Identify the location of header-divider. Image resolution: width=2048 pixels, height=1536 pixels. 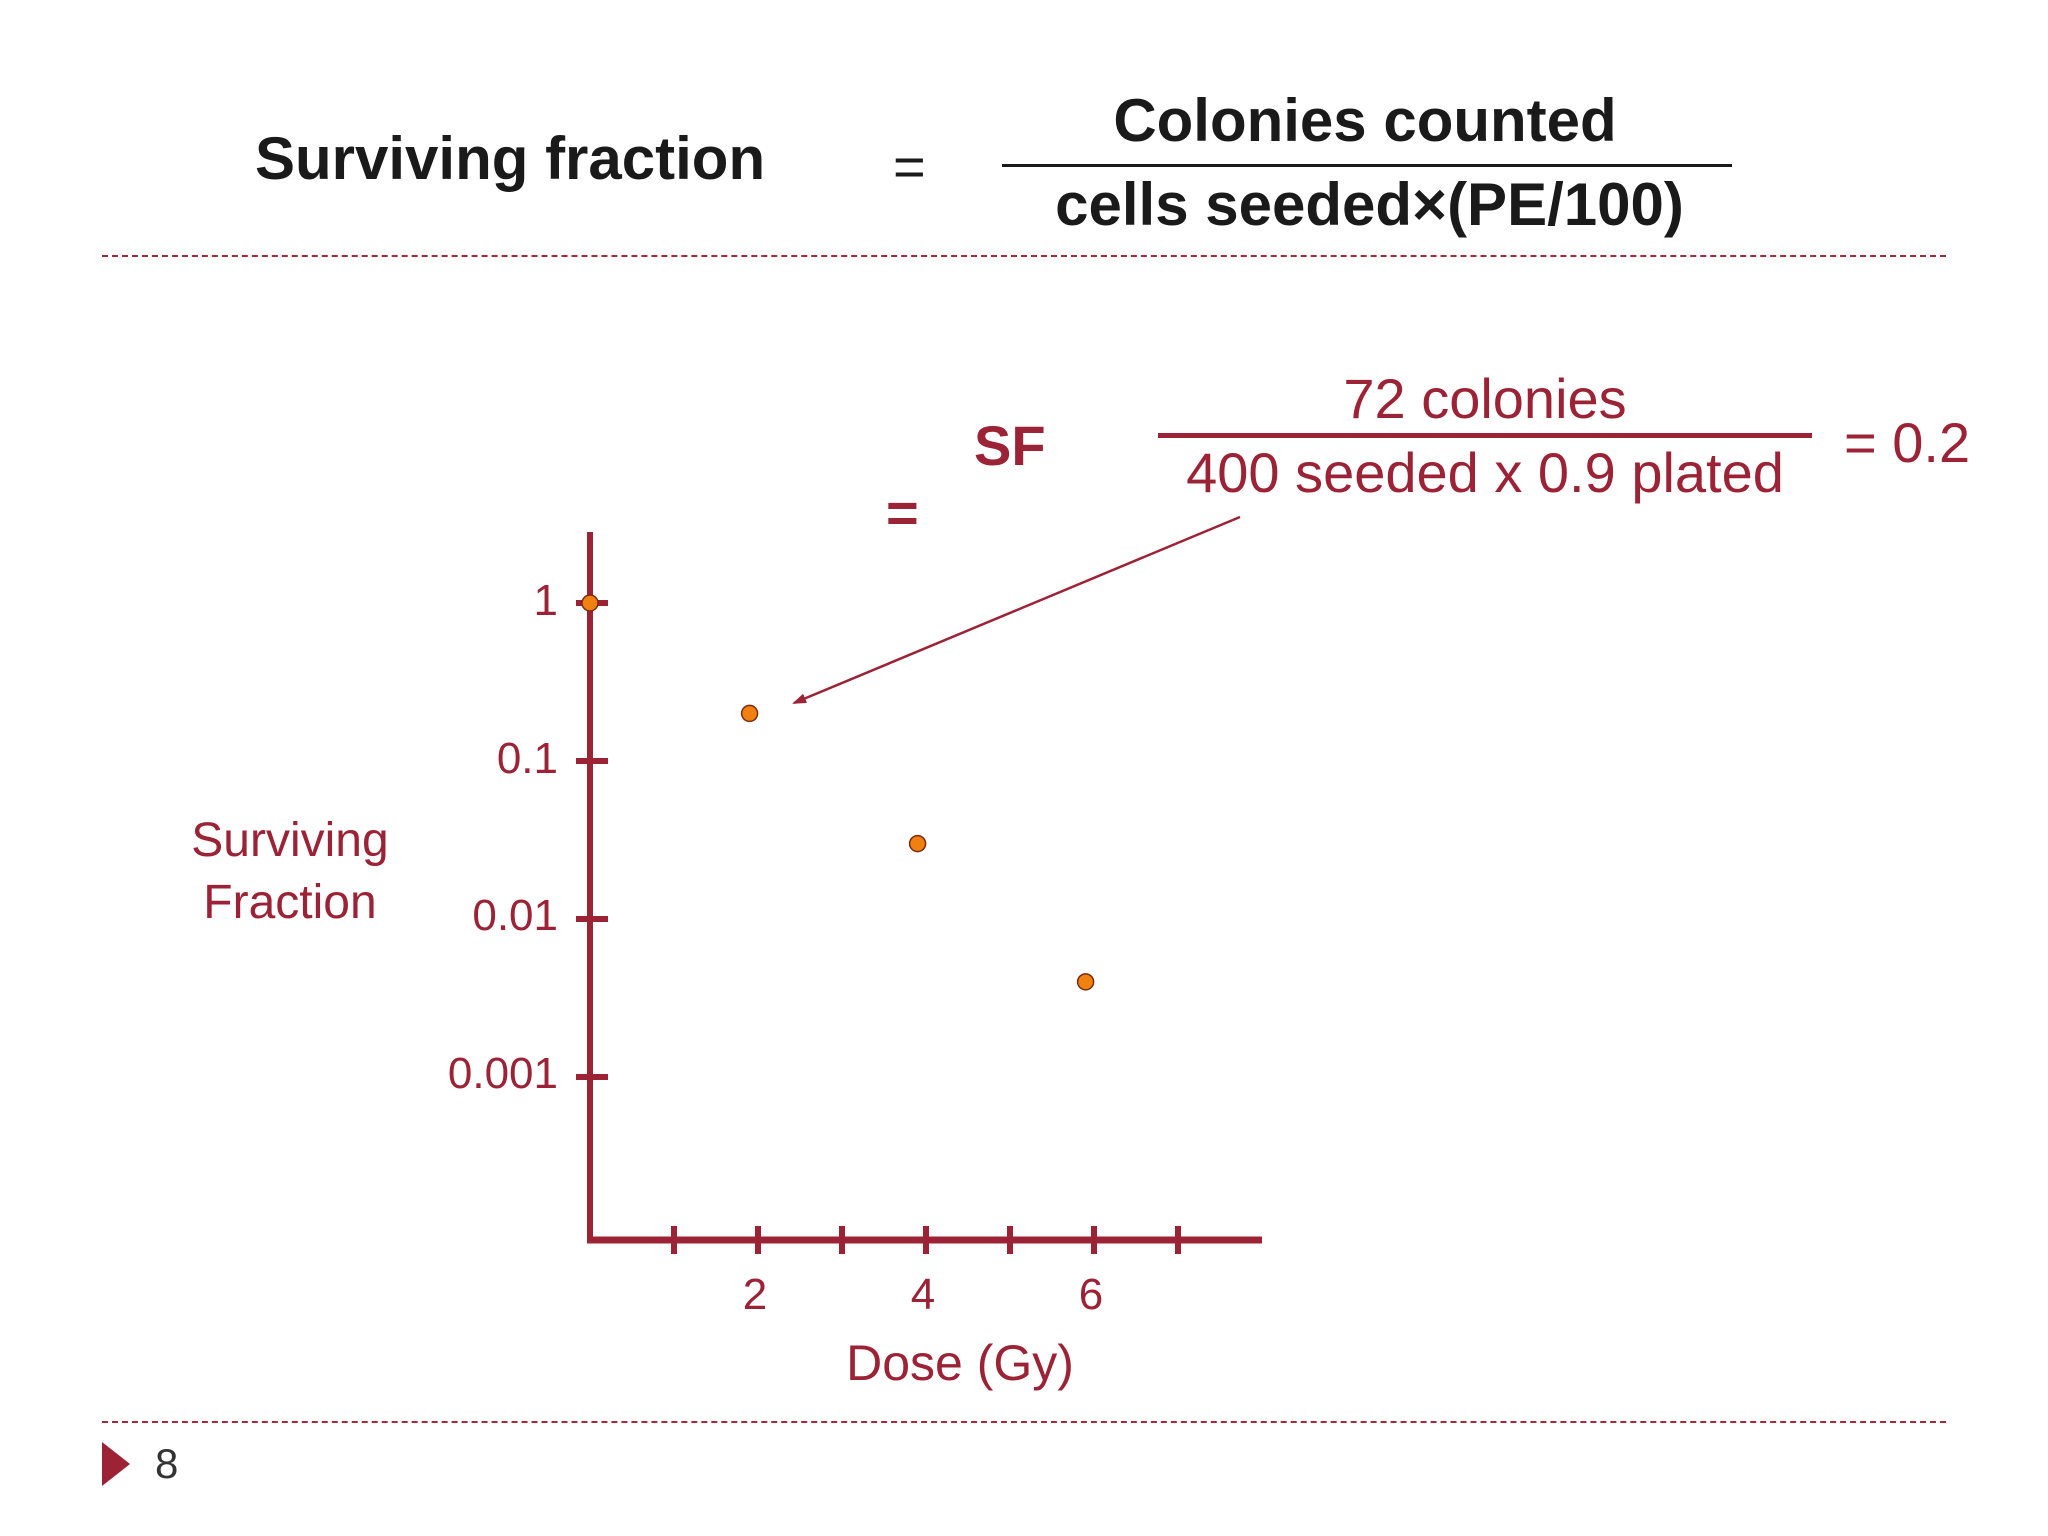
(1024, 256).